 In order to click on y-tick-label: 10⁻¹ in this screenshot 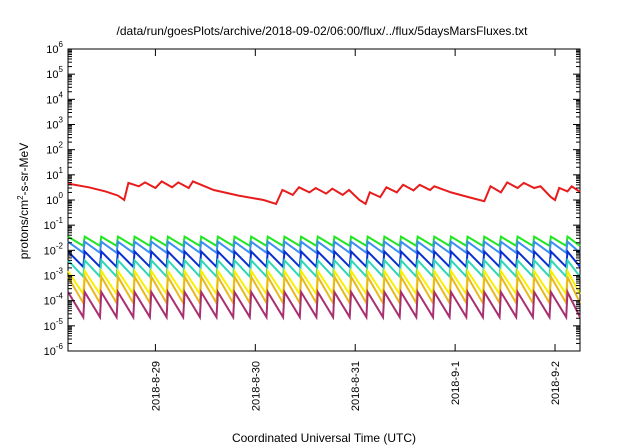, I will do `click(54, 224)`.